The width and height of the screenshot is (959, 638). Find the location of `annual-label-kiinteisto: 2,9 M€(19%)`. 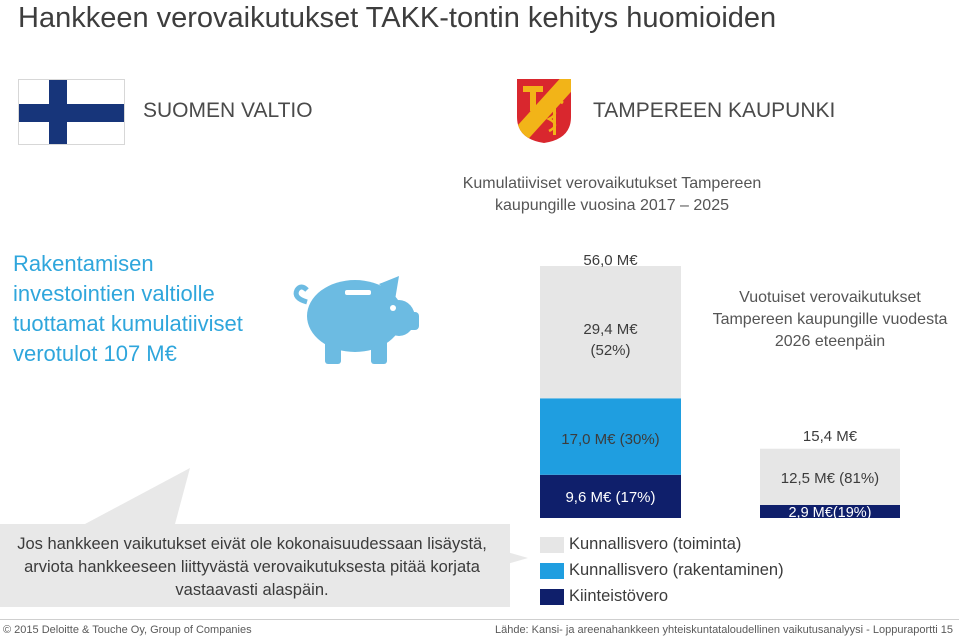

annual-label-kiinteisto: 2,9 M€(19%) is located at coordinates (830, 513).